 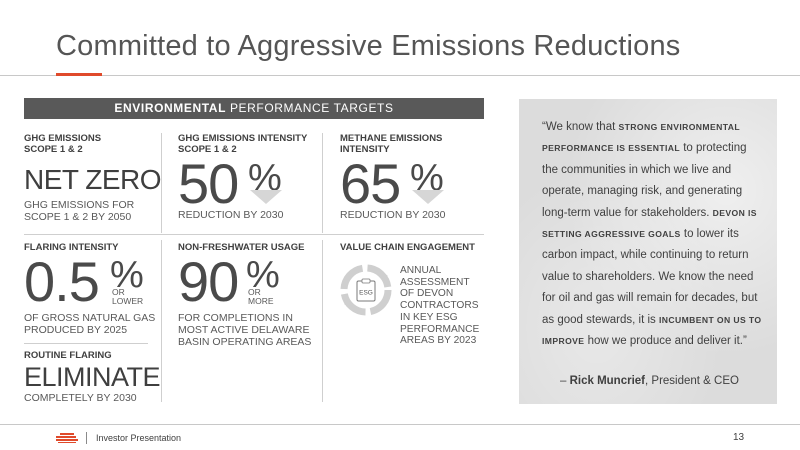 What do you see at coordinates (208, 281) in the screenshot?
I see `water-value: 90` at bounding box center [208, 281].